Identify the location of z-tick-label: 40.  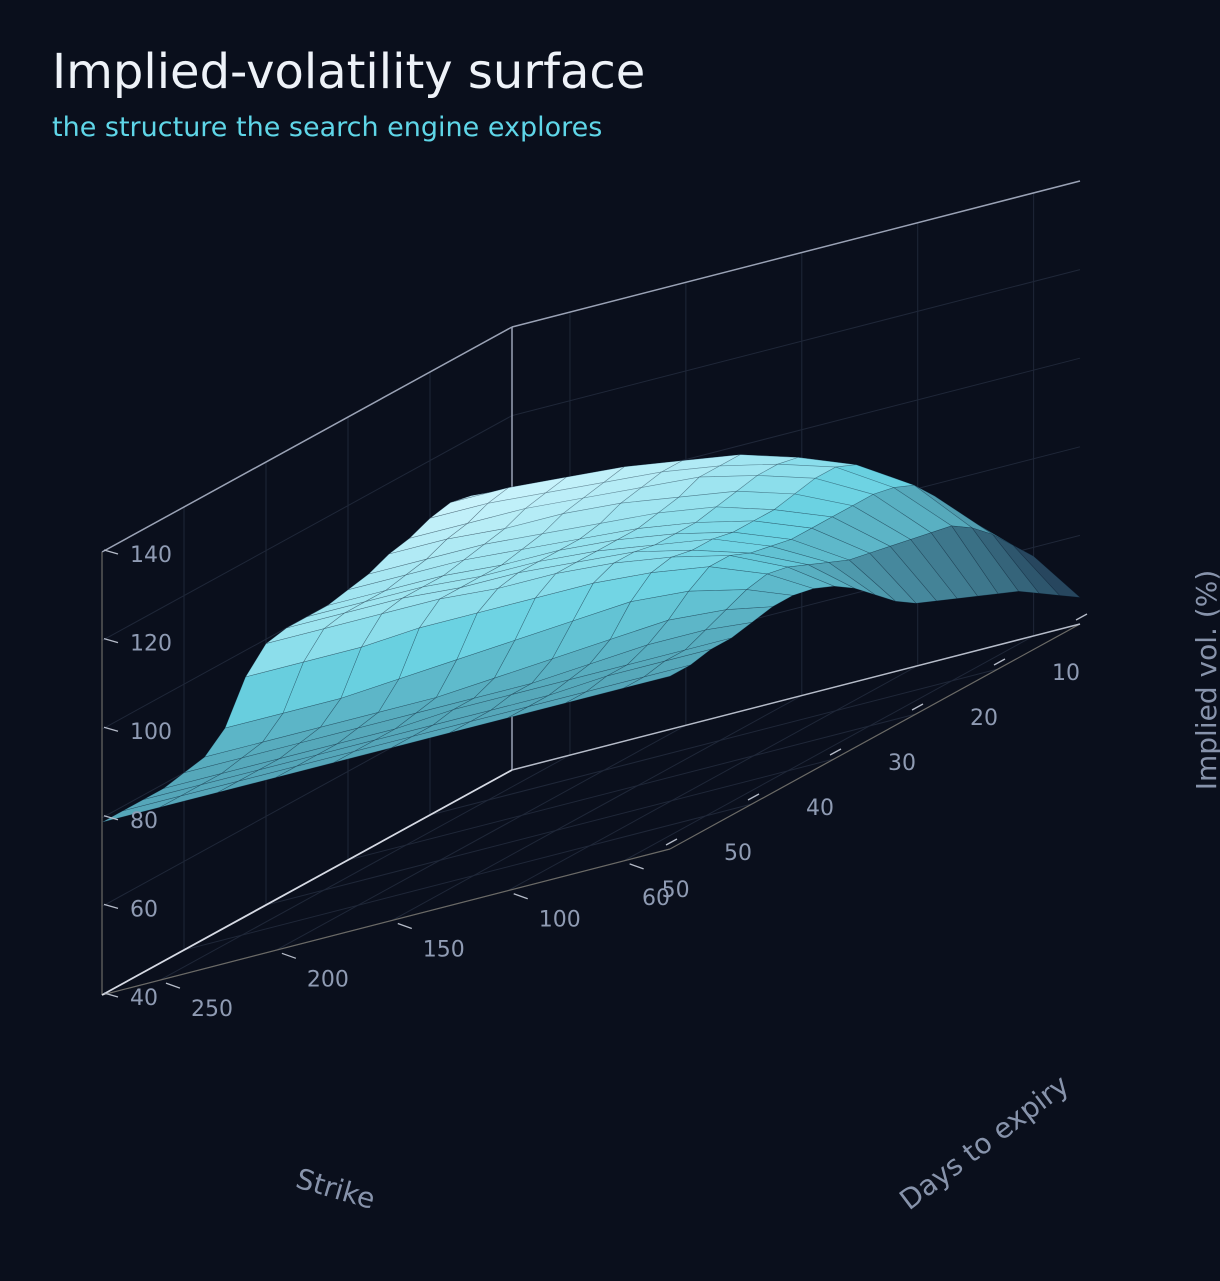
(144, 998).